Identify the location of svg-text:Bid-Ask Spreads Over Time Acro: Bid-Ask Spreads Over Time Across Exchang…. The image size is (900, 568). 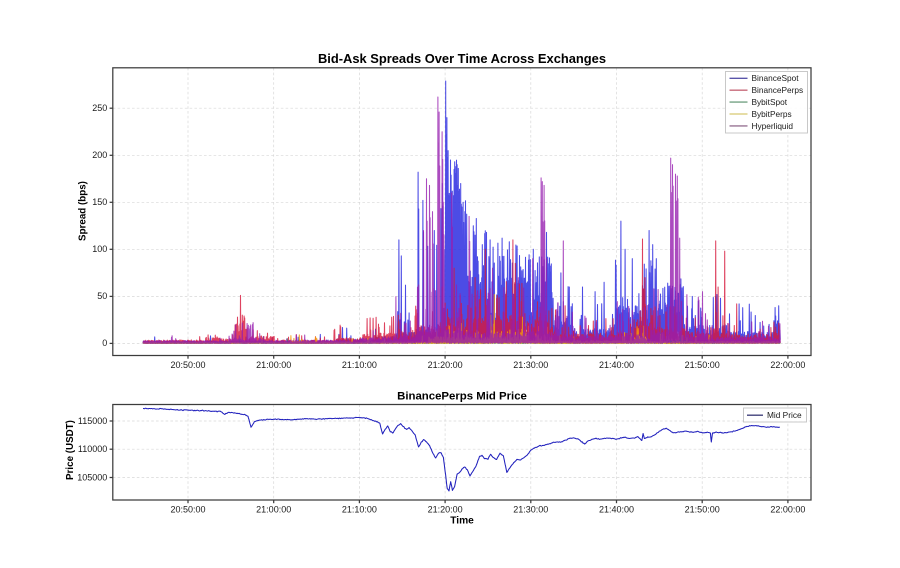
(462, 58).